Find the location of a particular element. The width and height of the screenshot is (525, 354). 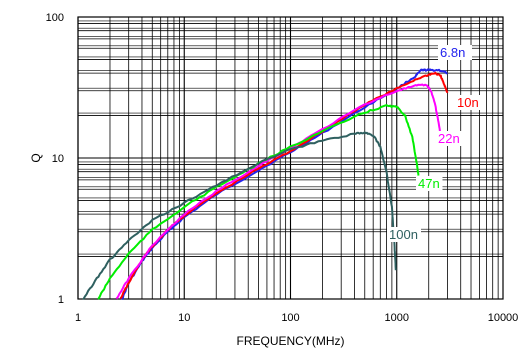

x-tick-label: 100 is located at coordinates (290, 318).